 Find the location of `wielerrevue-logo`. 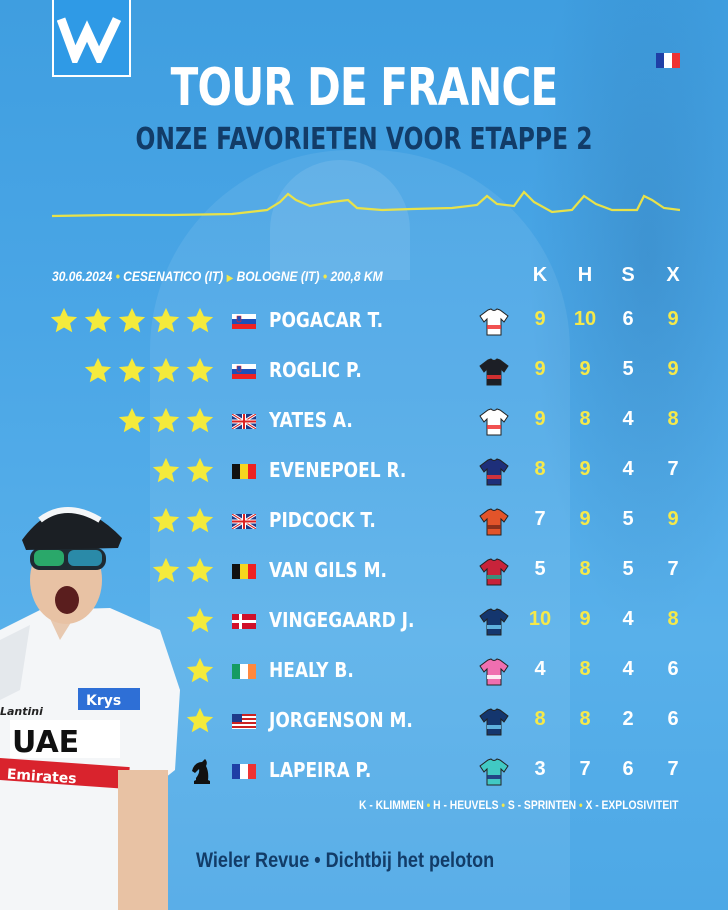

wielerrevue-logo is located at coordinates (91, 38).